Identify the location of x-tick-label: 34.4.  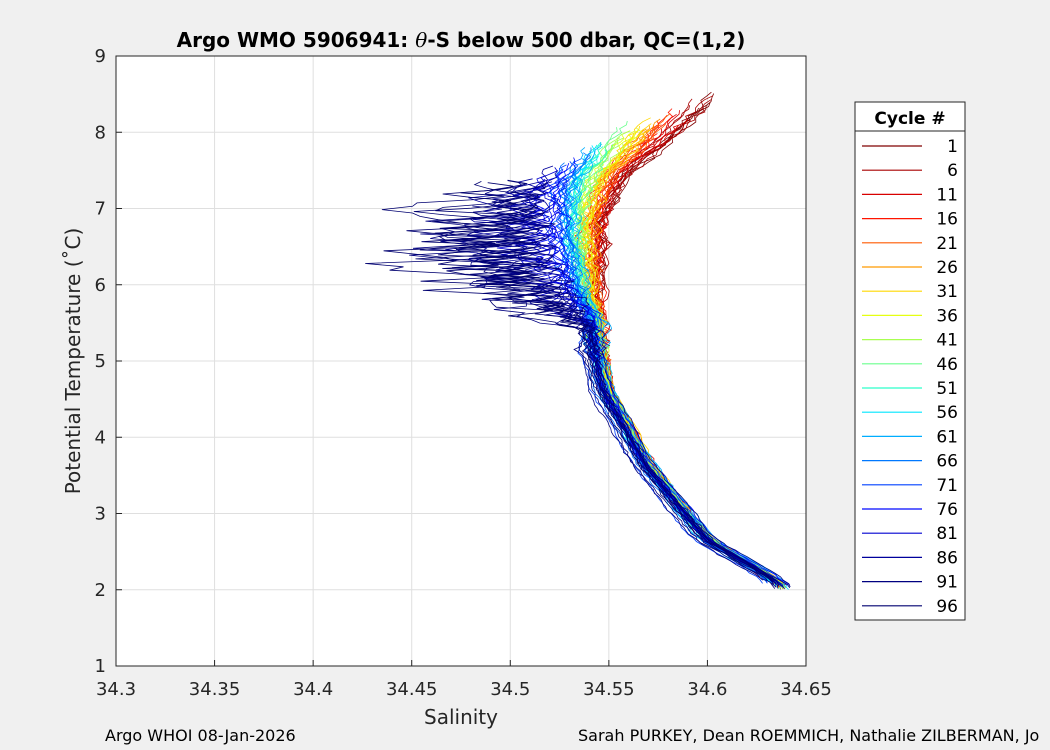
(313, 689).